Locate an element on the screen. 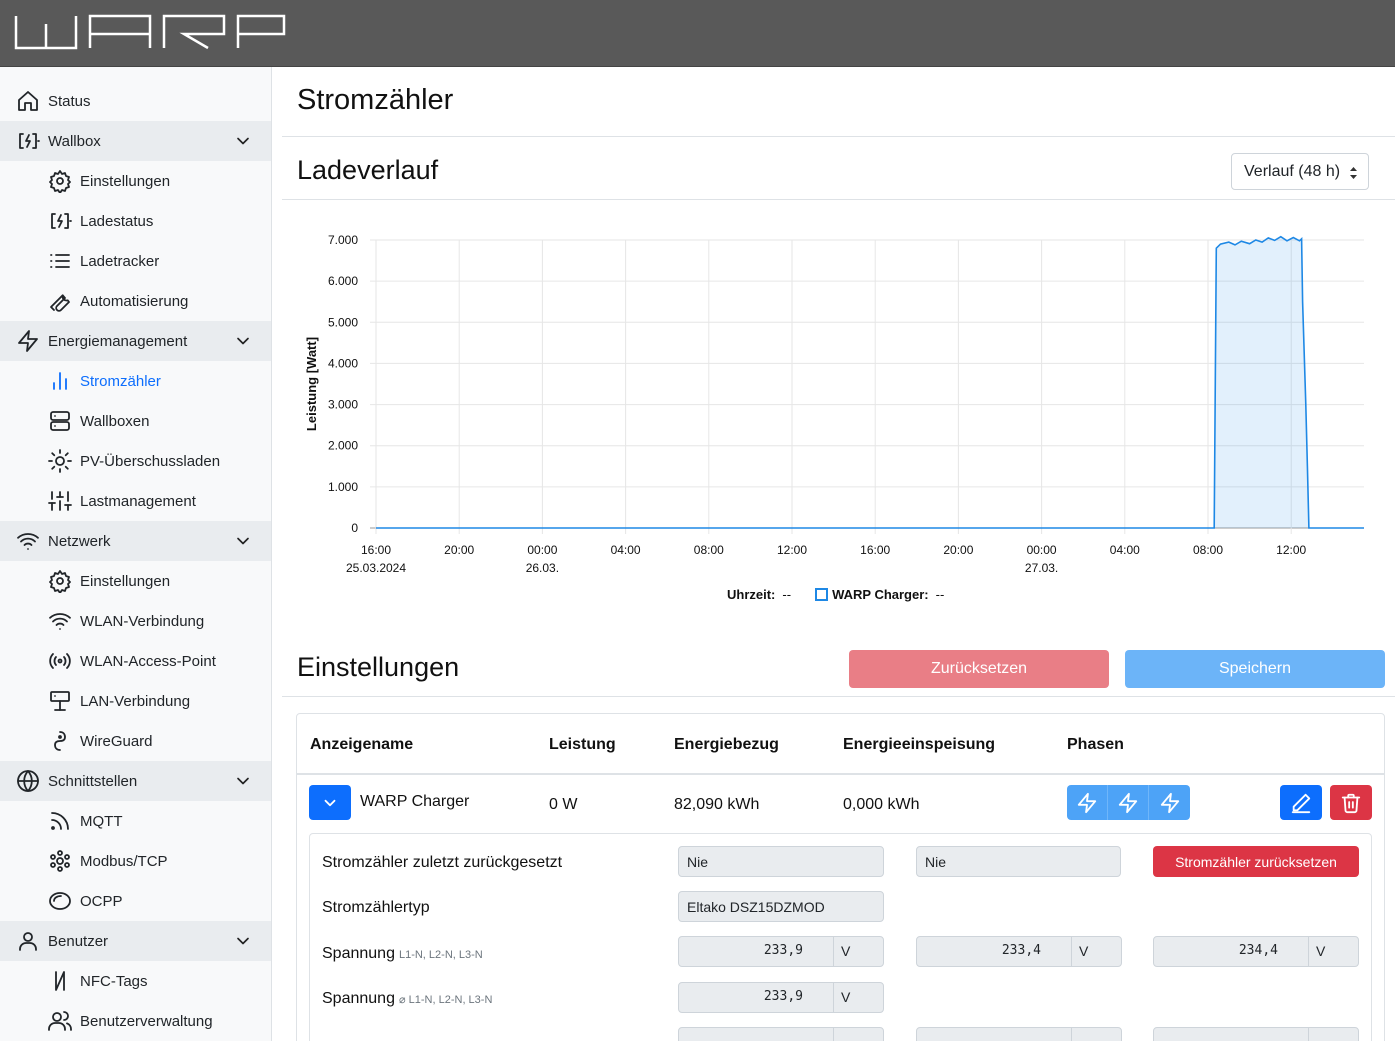  y-tick-label: 1.000 is located at coordinates (343, 487).